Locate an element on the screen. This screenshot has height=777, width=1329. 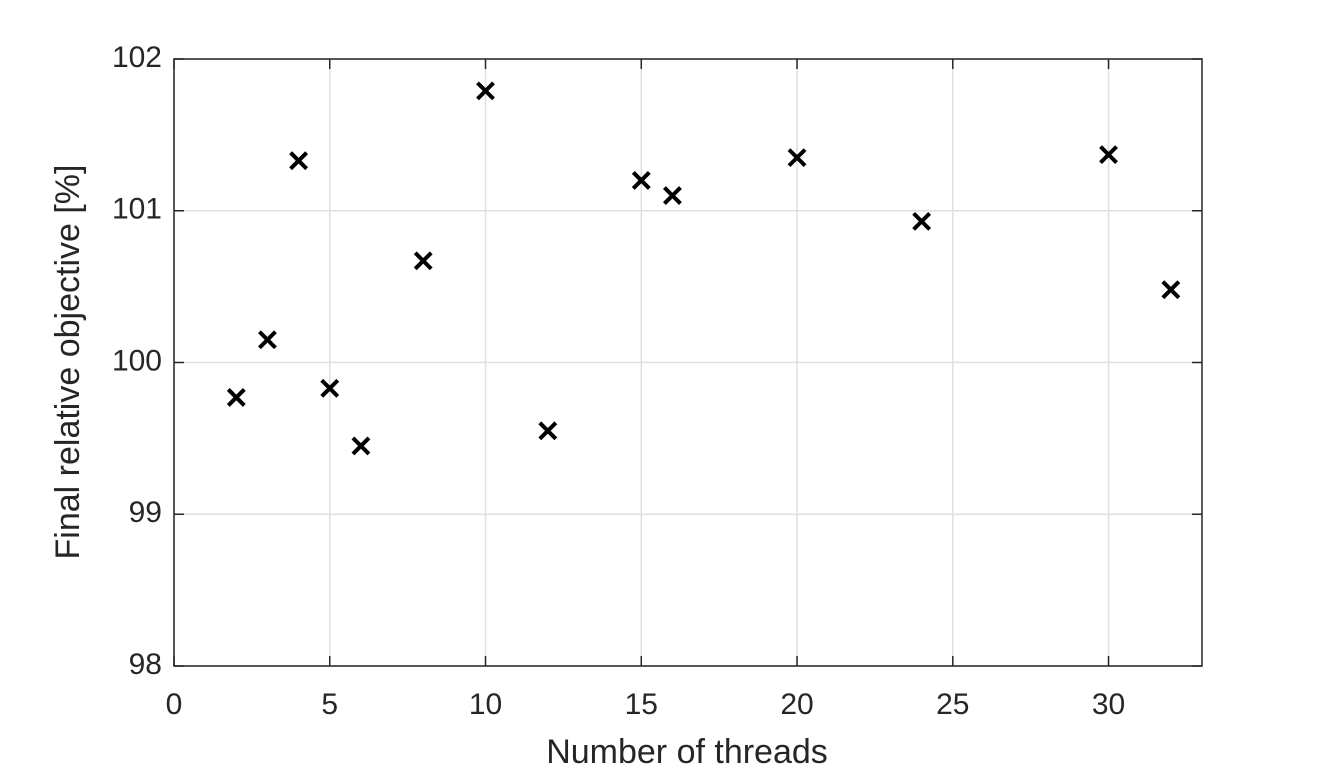
y-tick-label: 98 is located at coordinates (145, 664).